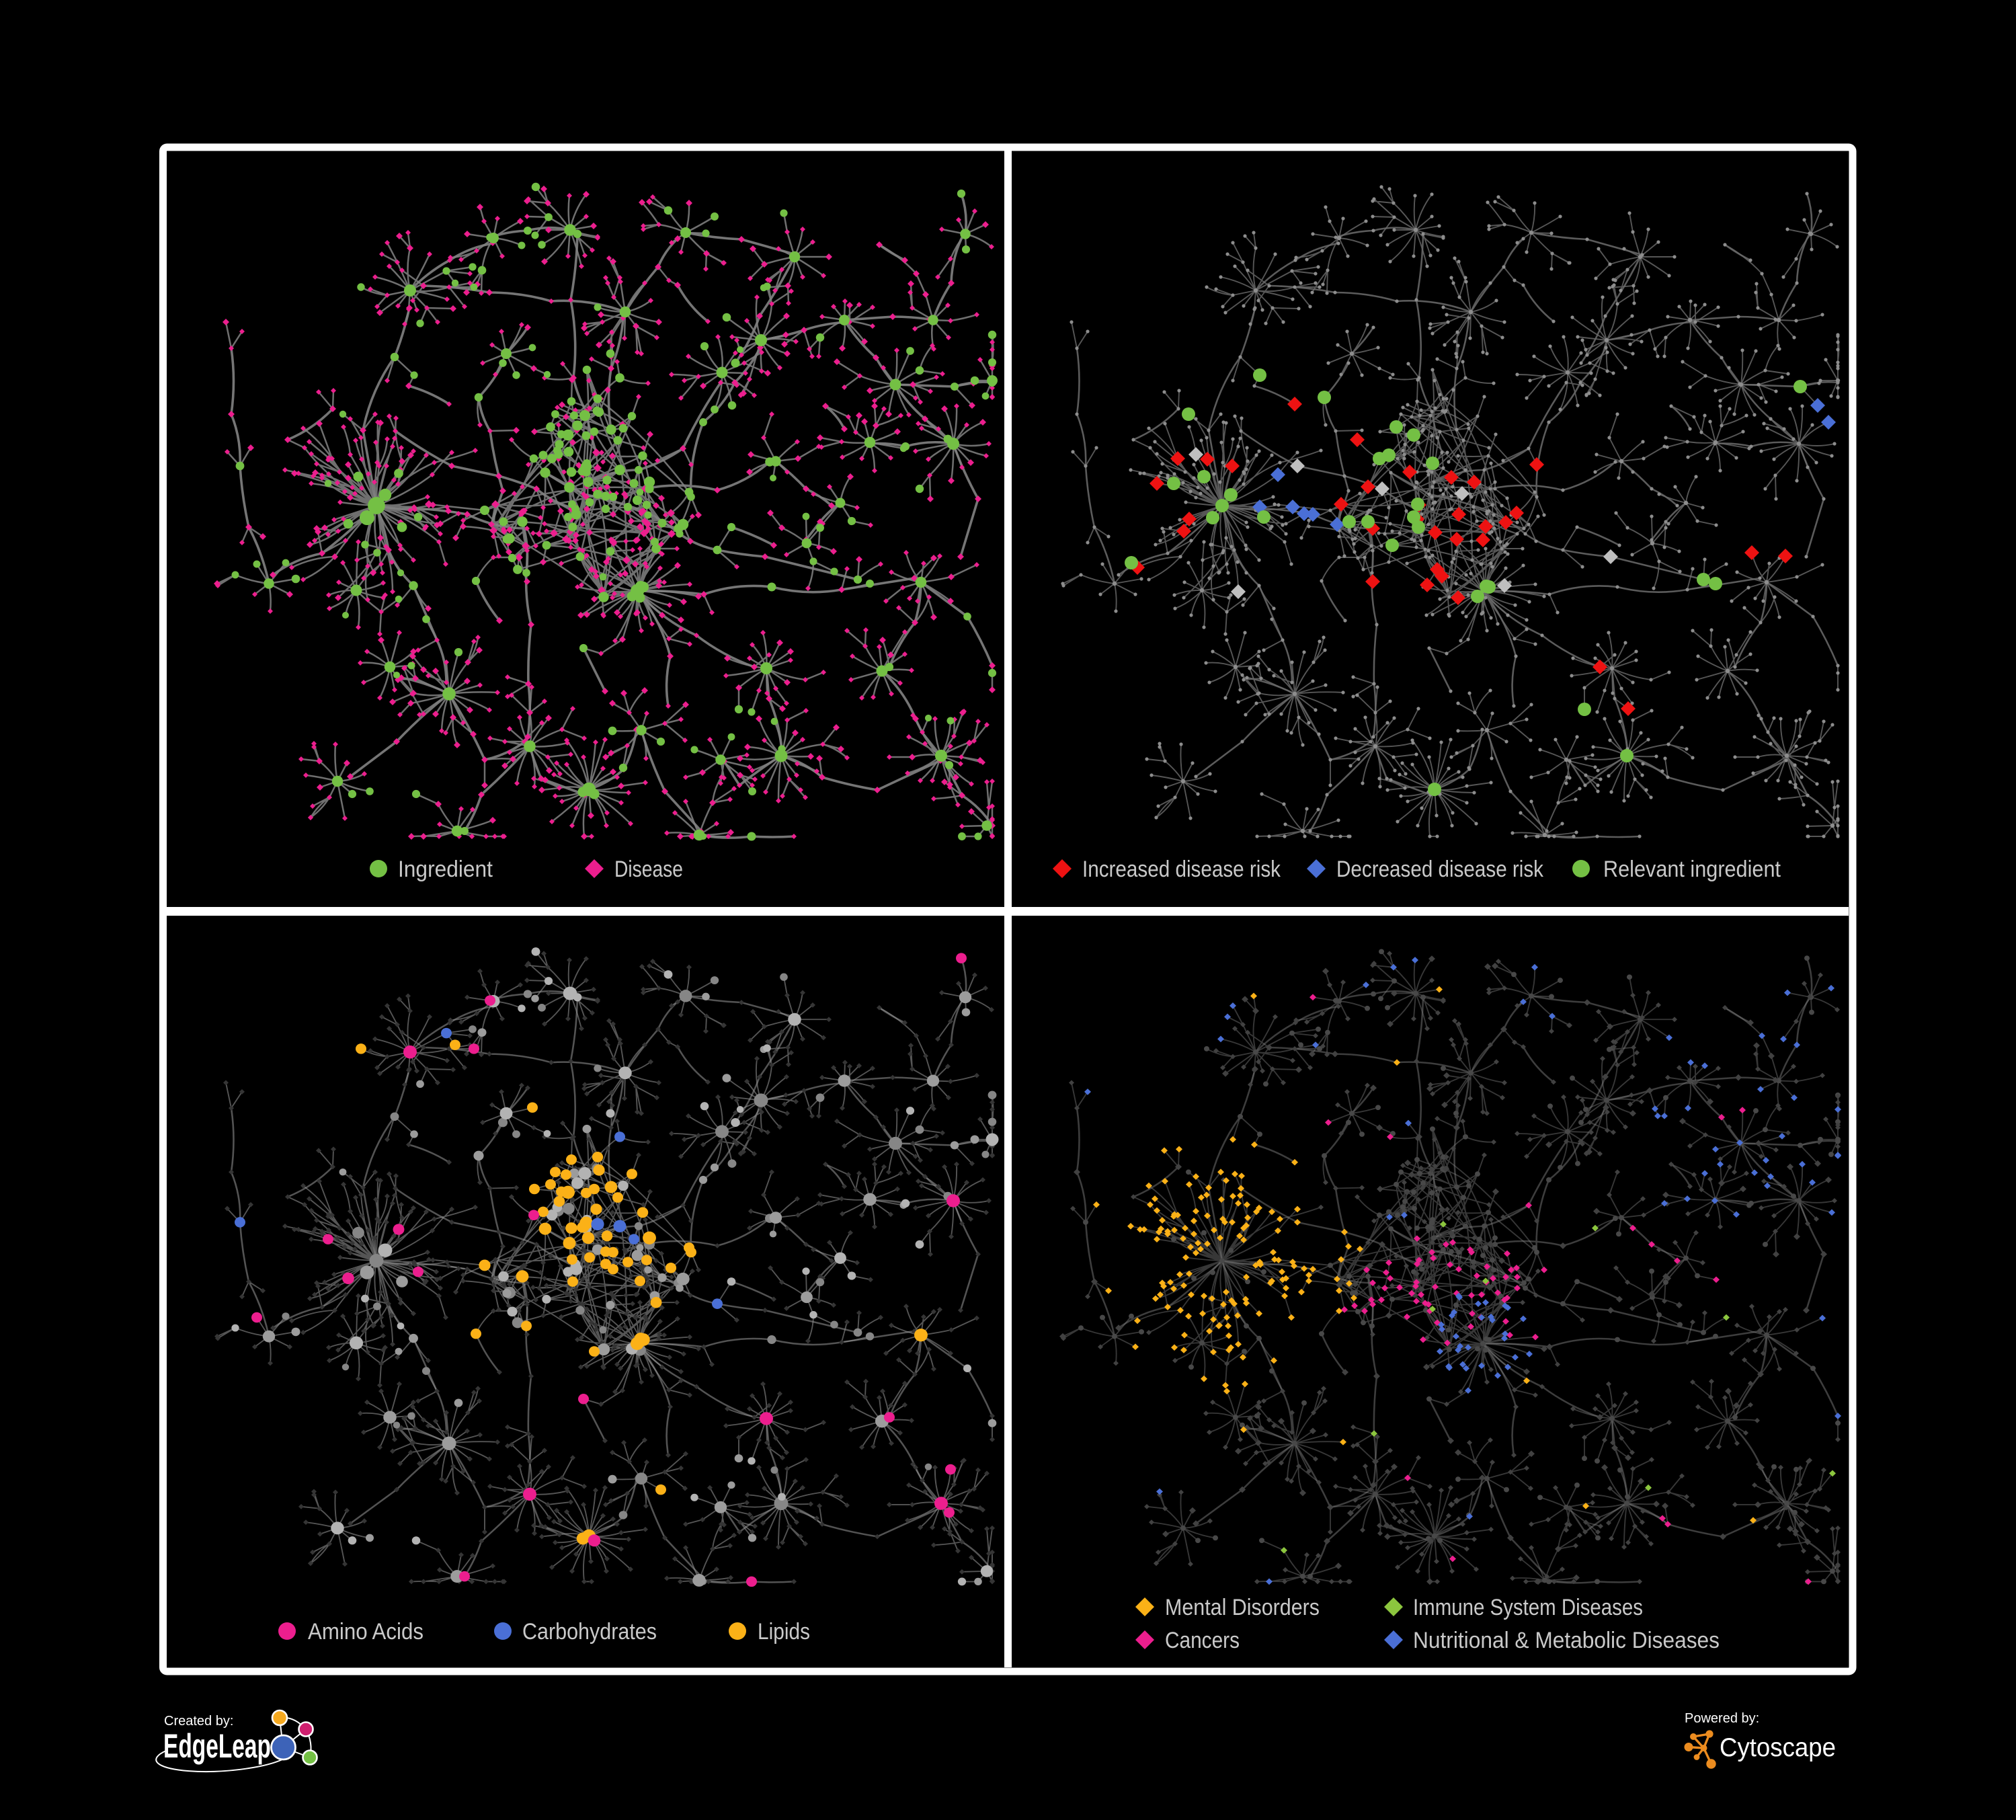  Describe the element at coordinates (366, 1632) in the screenshot. I see `svg-text: Amino Acids` at that location.